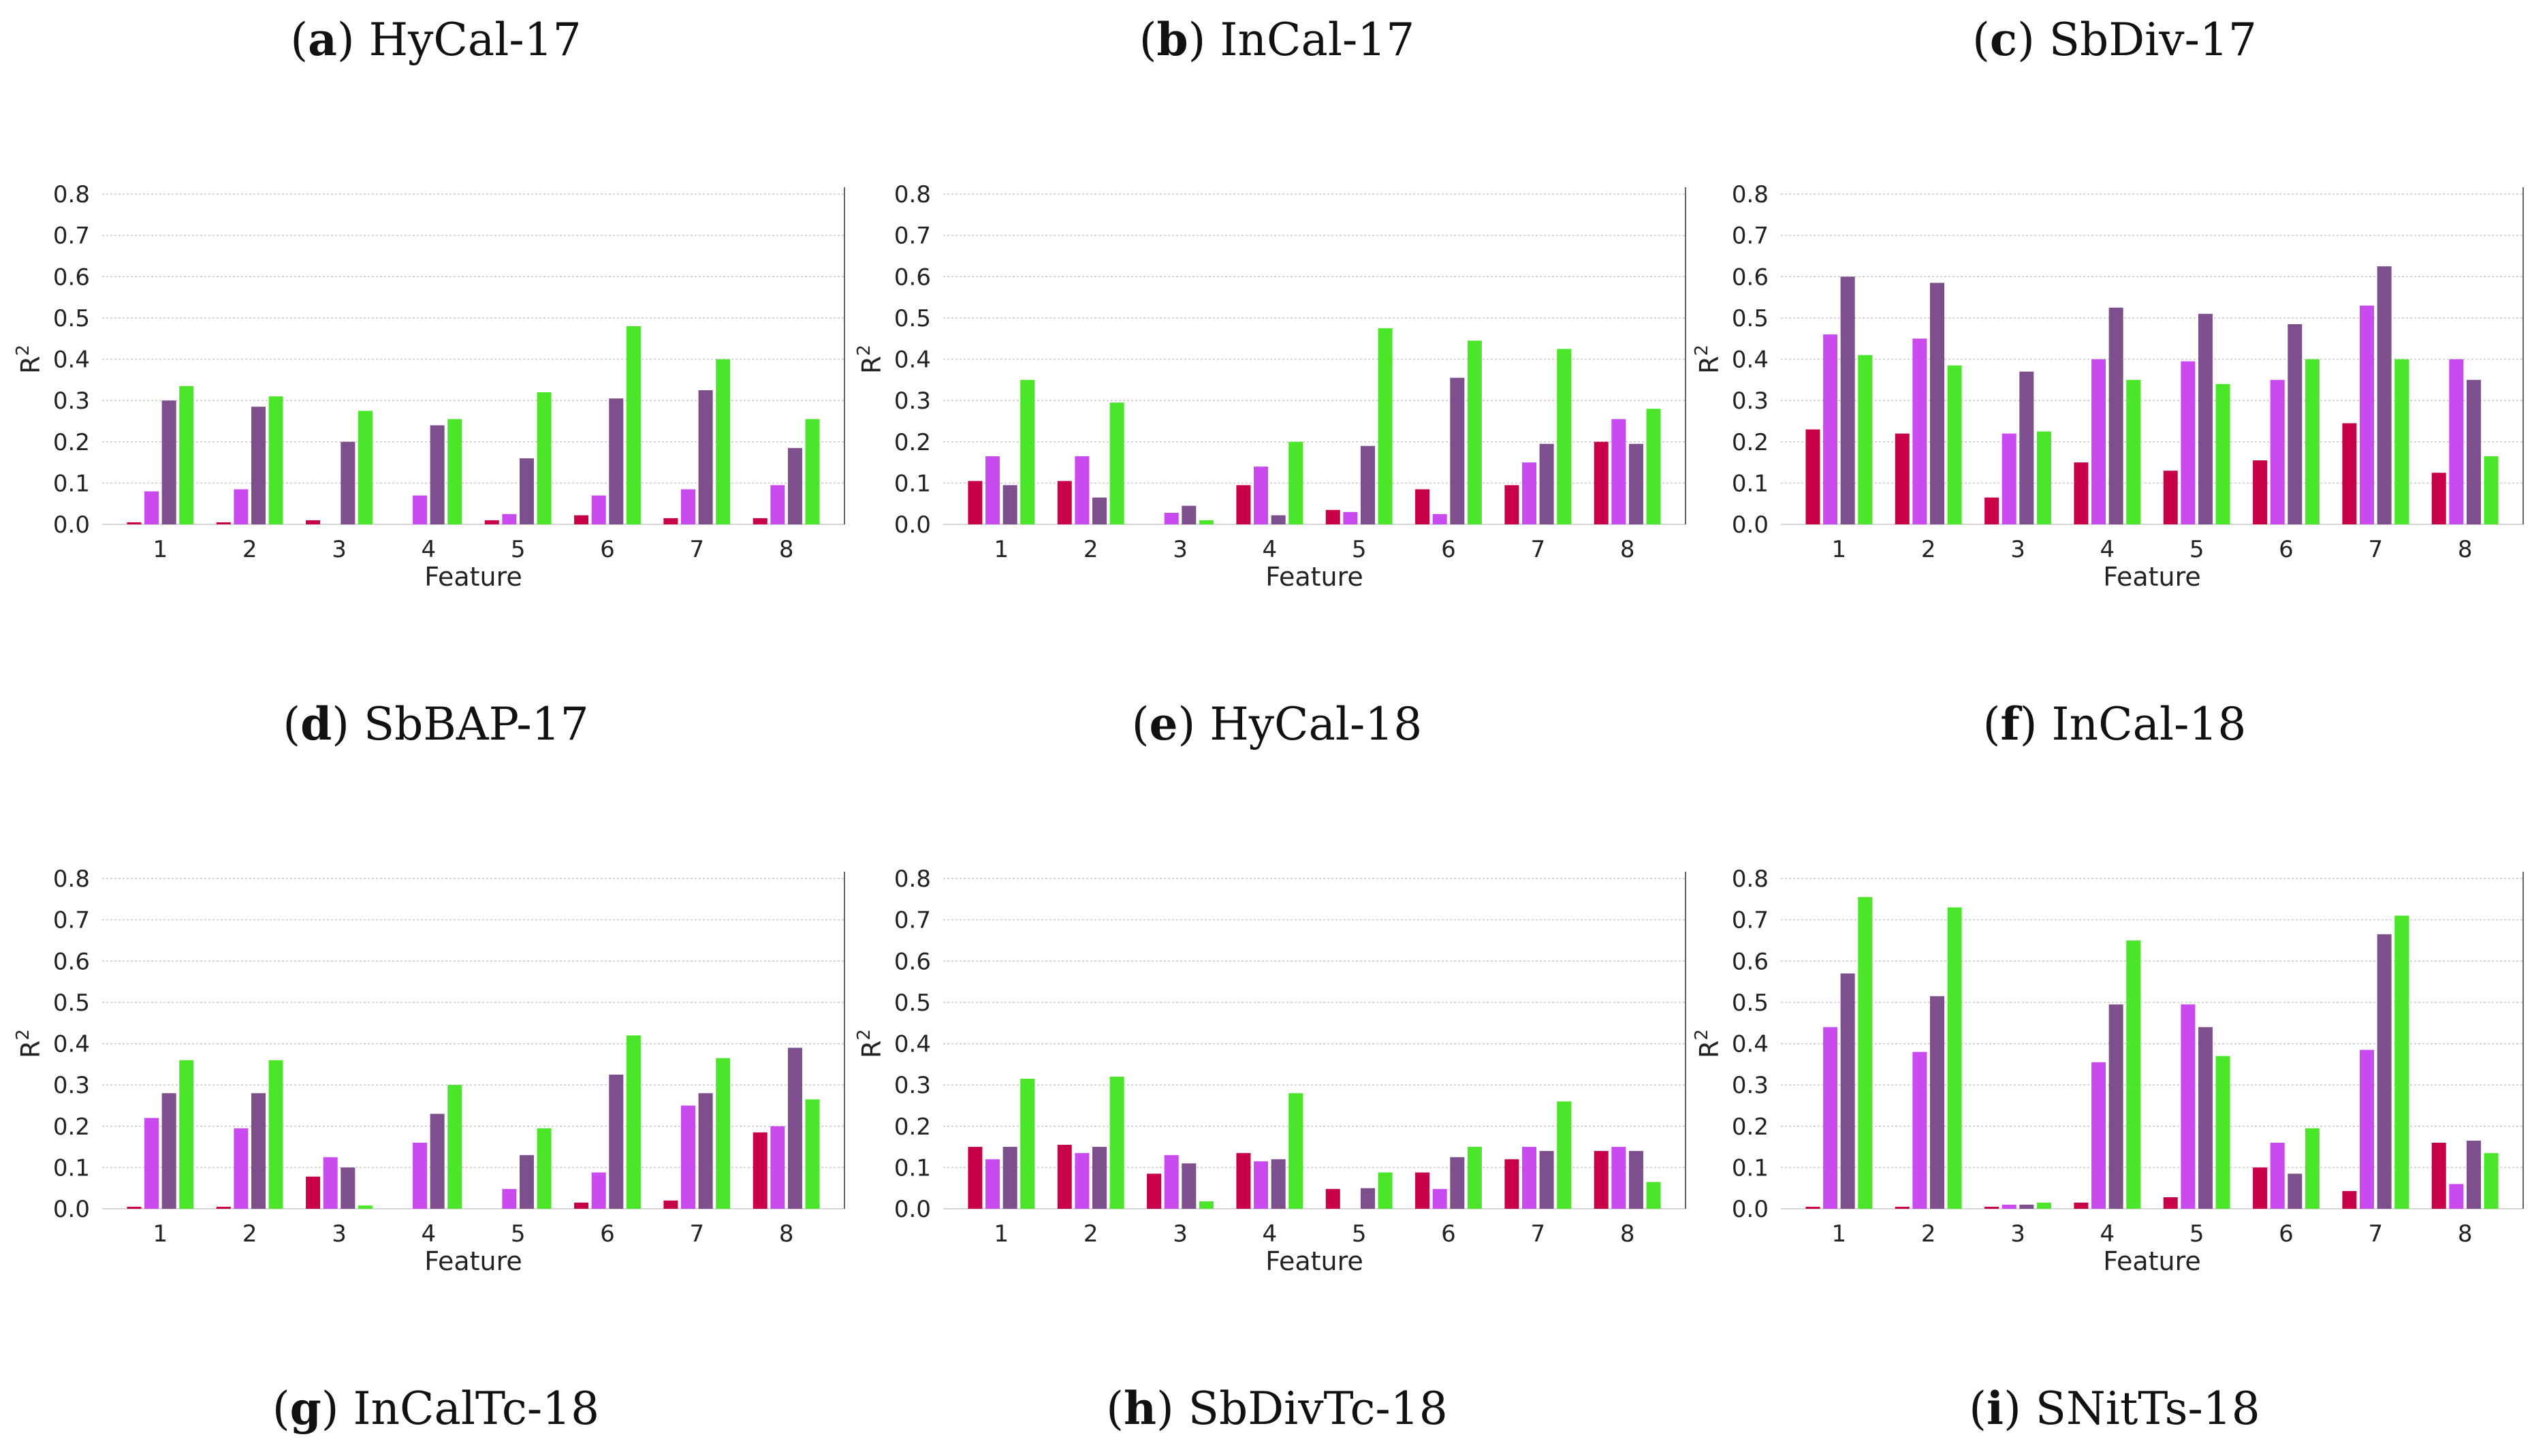 Image resolution: width=2547 pixels, height=1456 pixels. What do you see at coordinates (872, 1049) in the screenshot?
I see `y-axis-label-base: R` at bounding box center [872, 1049].